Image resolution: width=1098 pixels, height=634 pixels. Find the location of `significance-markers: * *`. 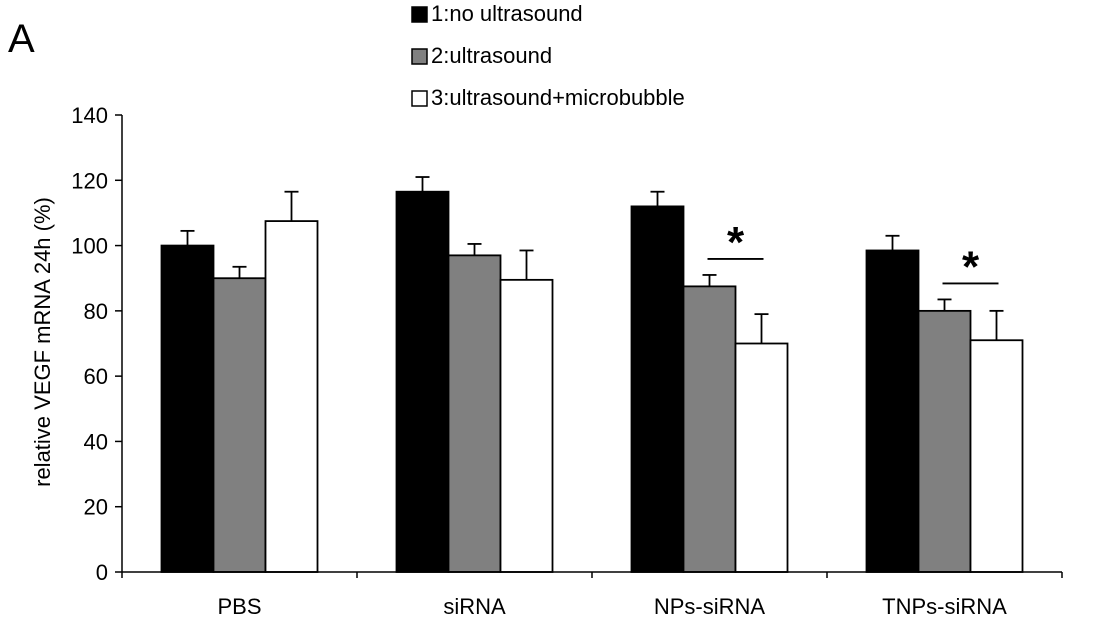

significance-markers: * * is located at coordinates (853, 254).